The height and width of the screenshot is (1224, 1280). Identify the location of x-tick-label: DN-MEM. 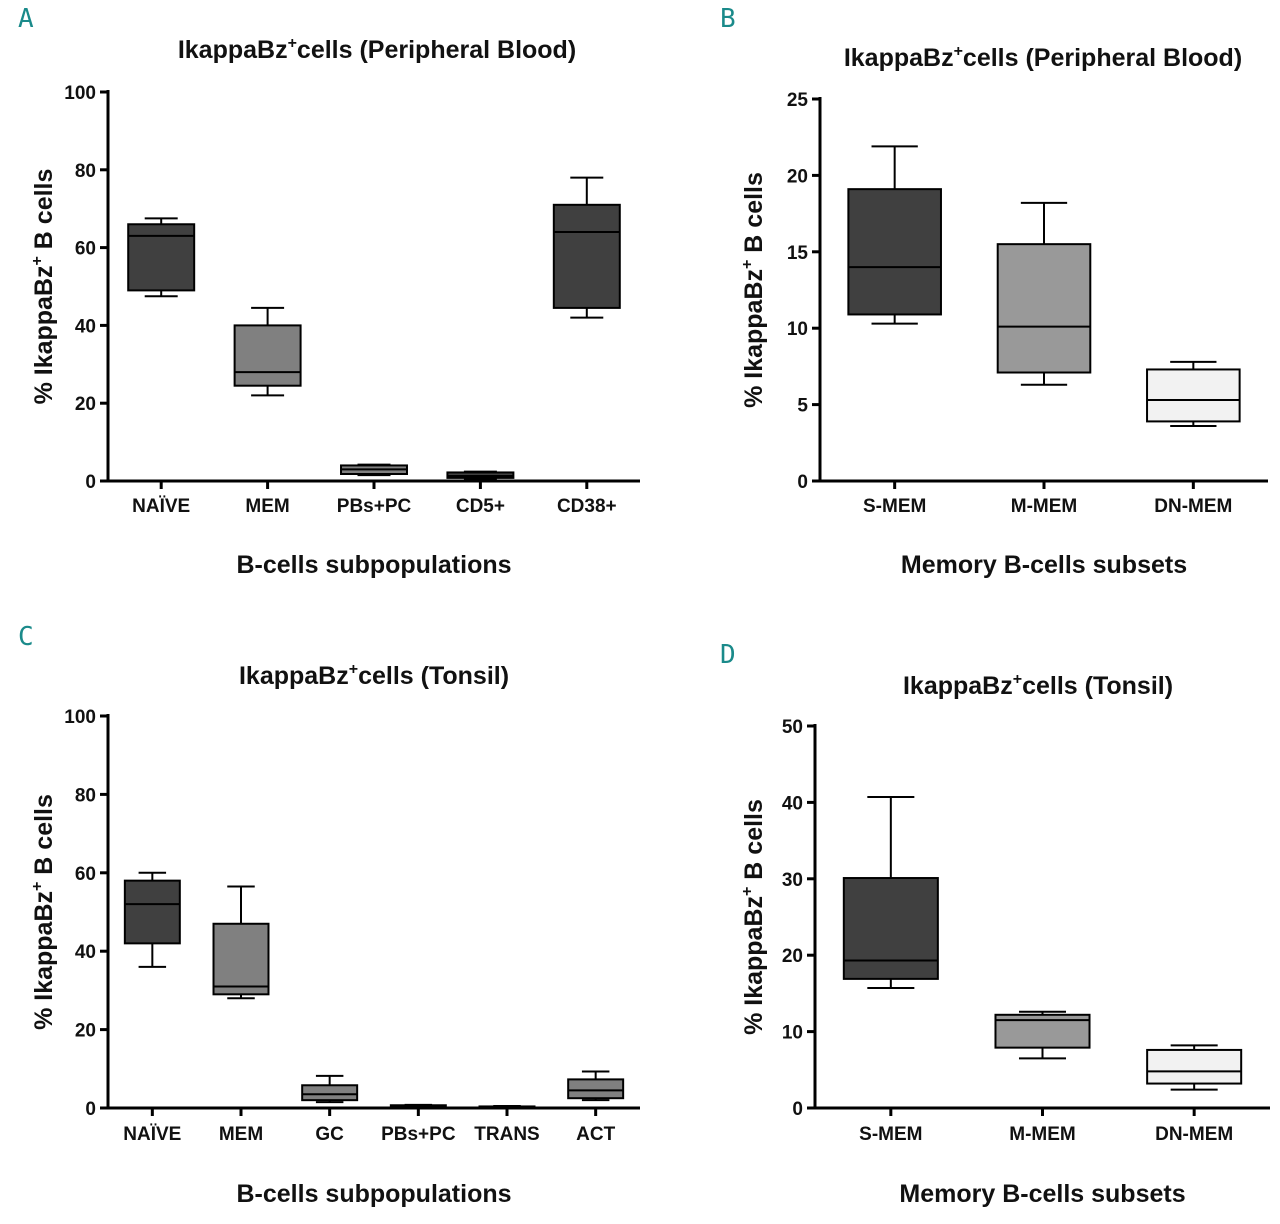
(1194, 1134).